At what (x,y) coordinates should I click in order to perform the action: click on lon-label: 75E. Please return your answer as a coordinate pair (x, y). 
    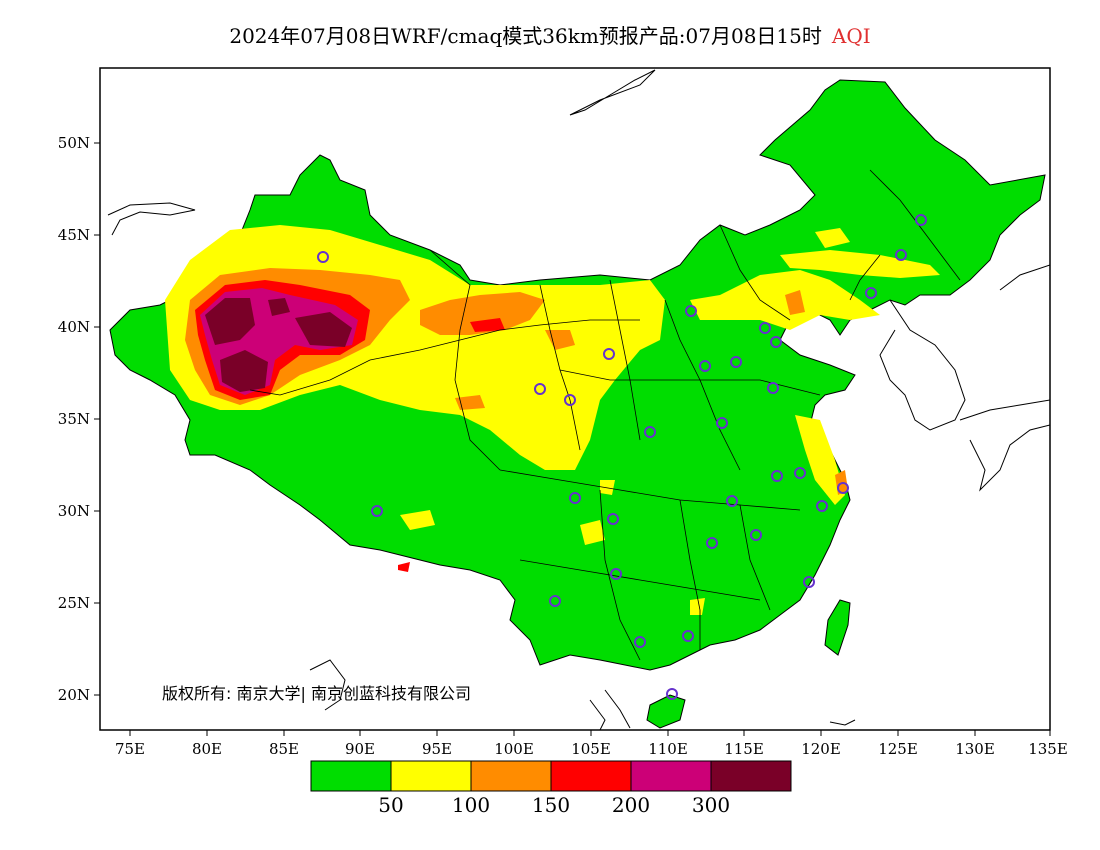
    Looking at the image, I should click on (130, 749).